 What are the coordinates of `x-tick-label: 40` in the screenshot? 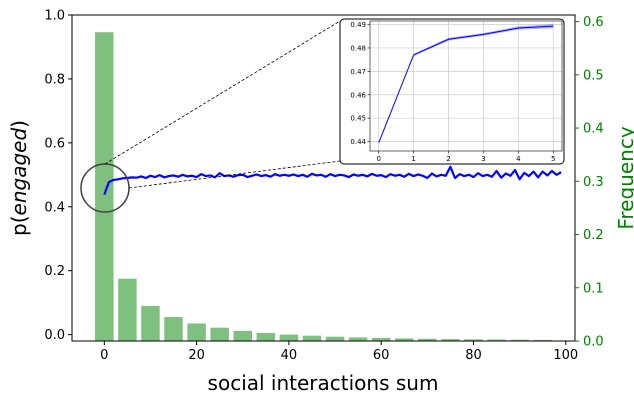 It's located at (289, 355).